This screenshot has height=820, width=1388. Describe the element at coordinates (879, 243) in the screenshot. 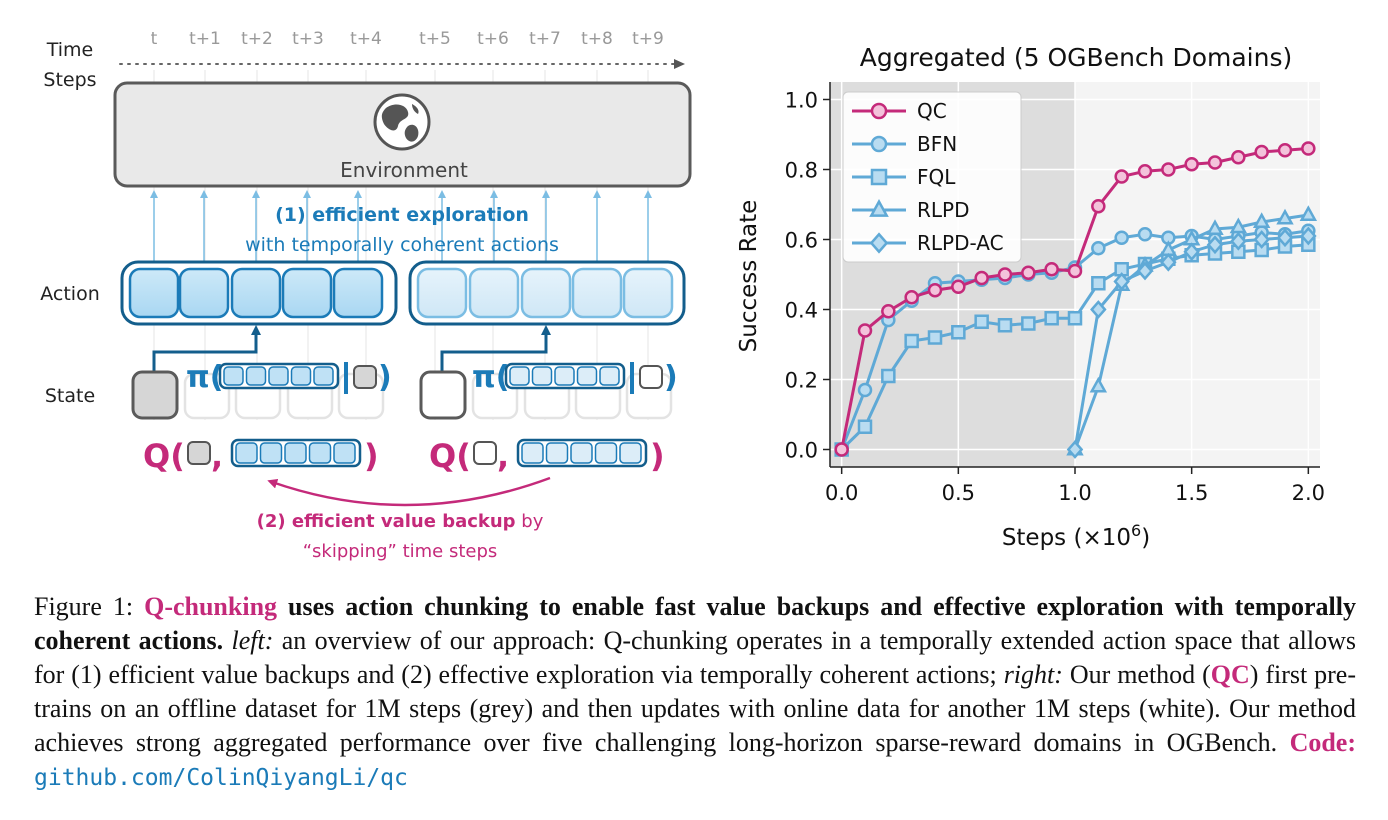

I see `legend-rlpd-ac-marker` at that location.